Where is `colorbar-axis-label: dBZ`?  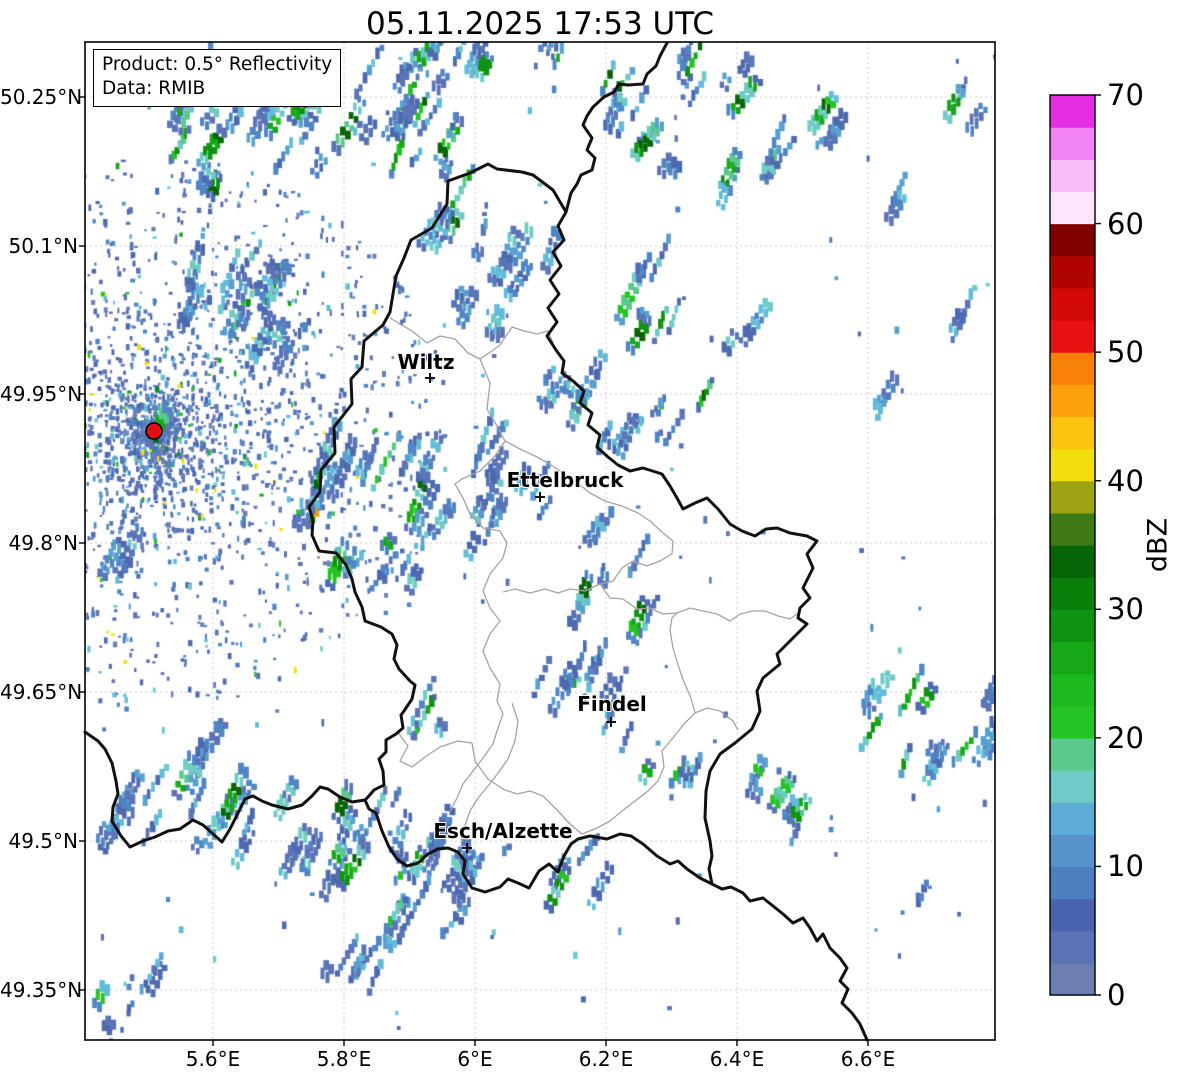 colorbar-axis-label: dBZ is located at coordinates (1158, 545).